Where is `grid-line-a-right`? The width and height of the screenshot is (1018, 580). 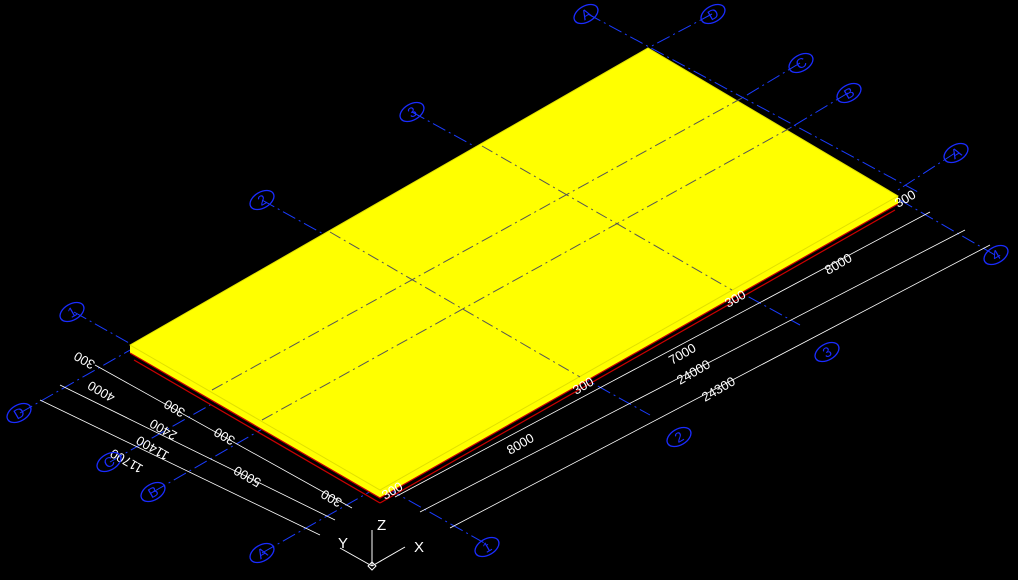
grid-line-a-right is located at coordinates (926, 171).